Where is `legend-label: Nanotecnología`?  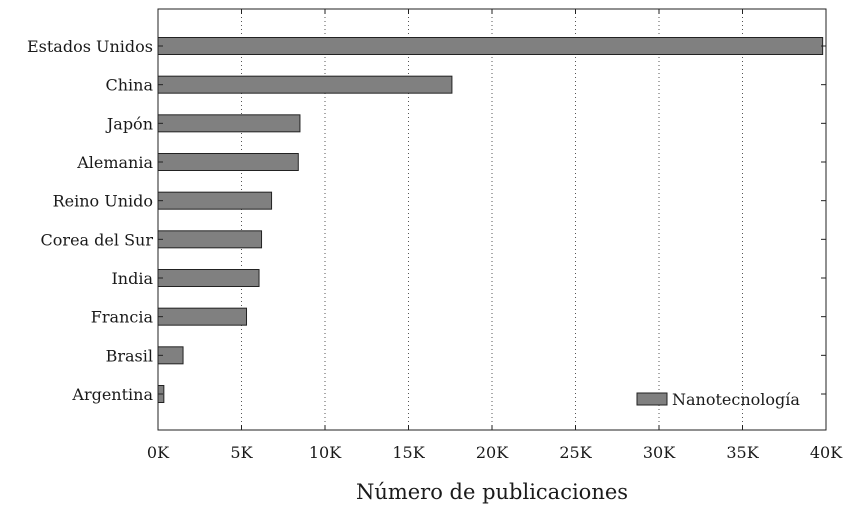 legend-label: Nanotecnología is located at coordinates (736, 399).